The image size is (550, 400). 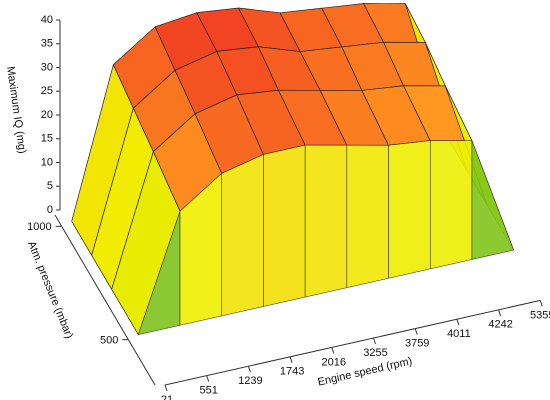 I want to click on z-tick-label: 40, so click(x=47, y=20).